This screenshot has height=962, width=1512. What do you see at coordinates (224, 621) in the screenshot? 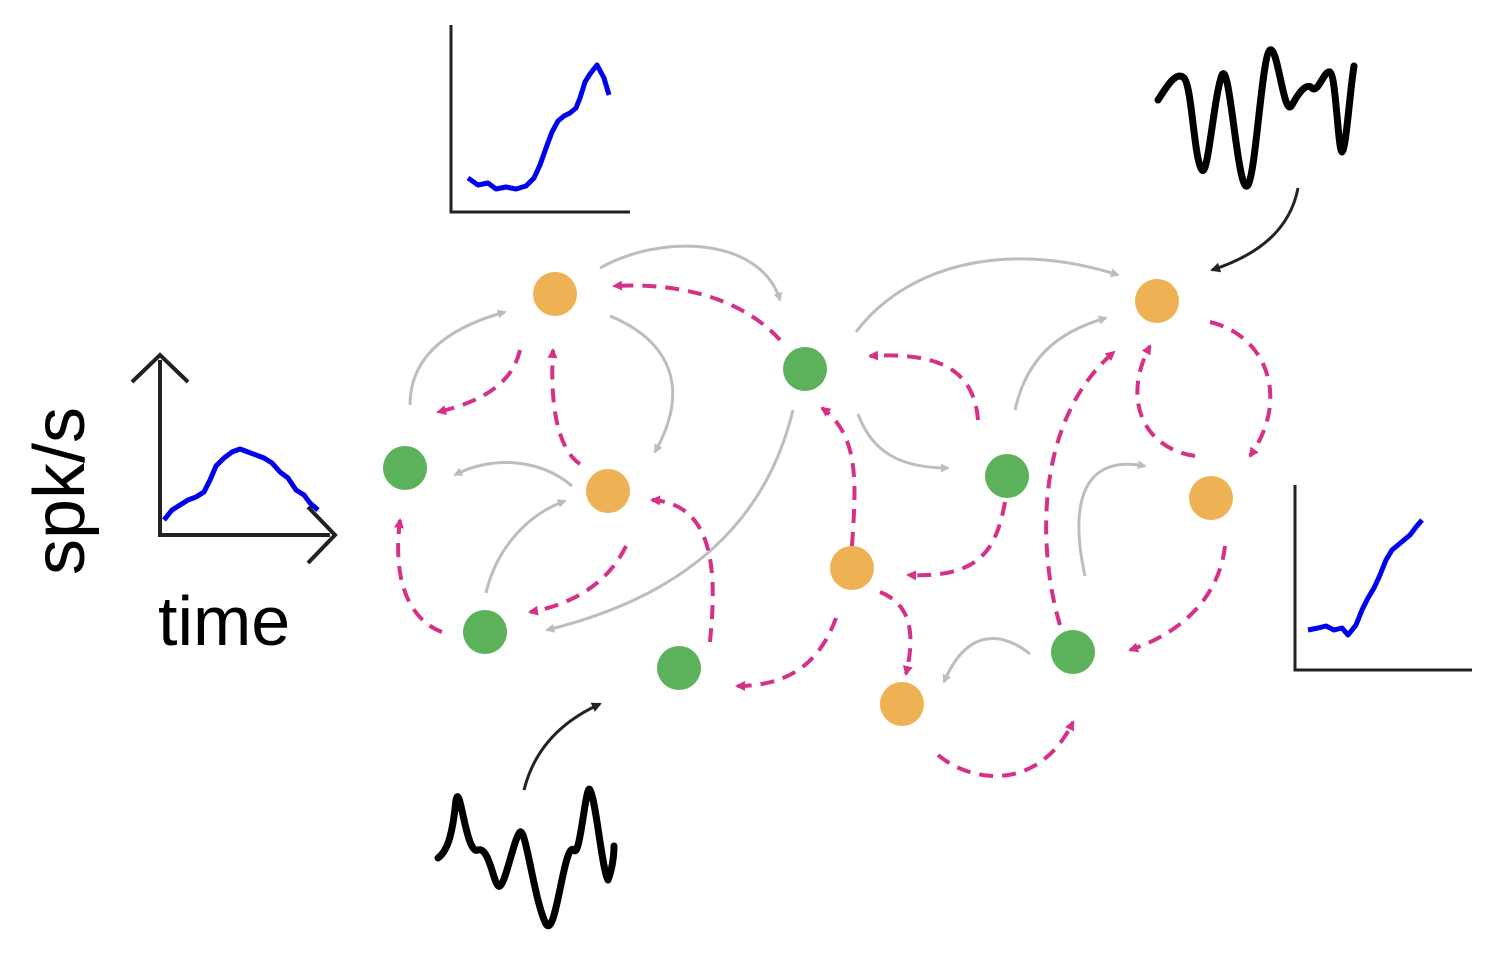
I see `x-axis-label: time` at bounding box center [224, 621].